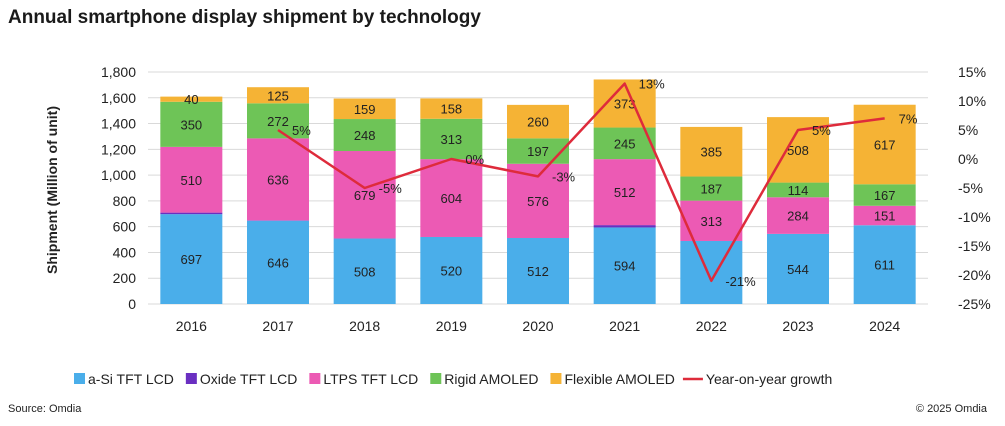 The image size is (1005, 426). I want to click on y-tick-label: 1,200, so click(118, 149).